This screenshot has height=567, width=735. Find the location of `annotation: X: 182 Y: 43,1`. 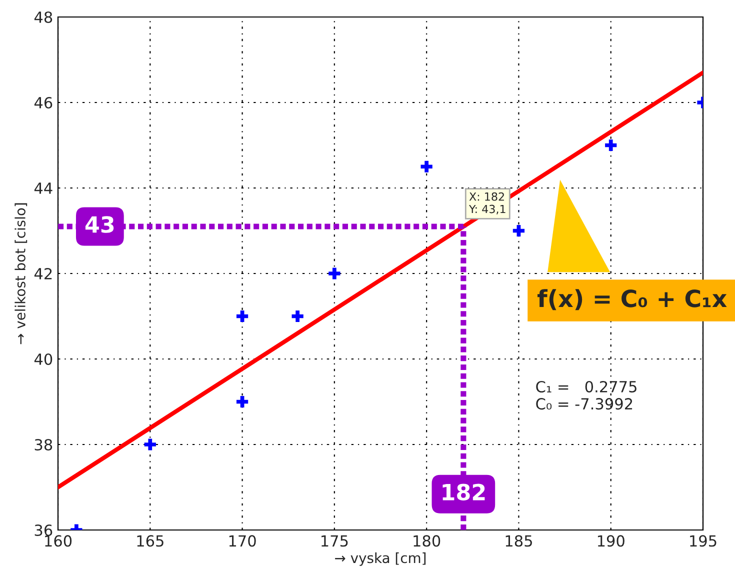

annotation: X: 182 Y: 43,1 is located at coordinates (487, 203).